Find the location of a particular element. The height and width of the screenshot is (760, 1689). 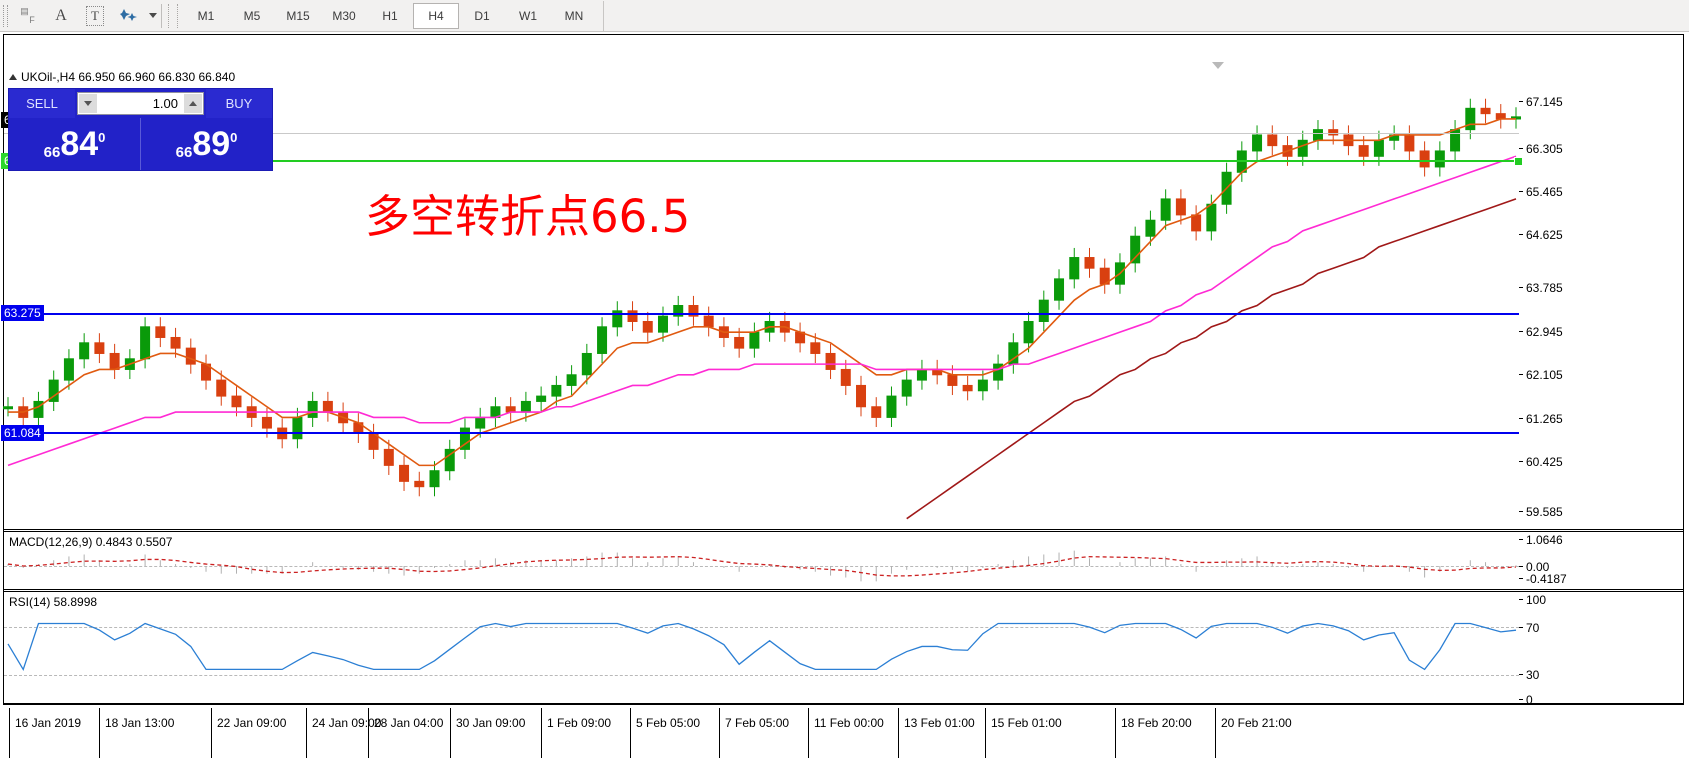

timeframe-label: D1 is located at coordinates (482, 15).